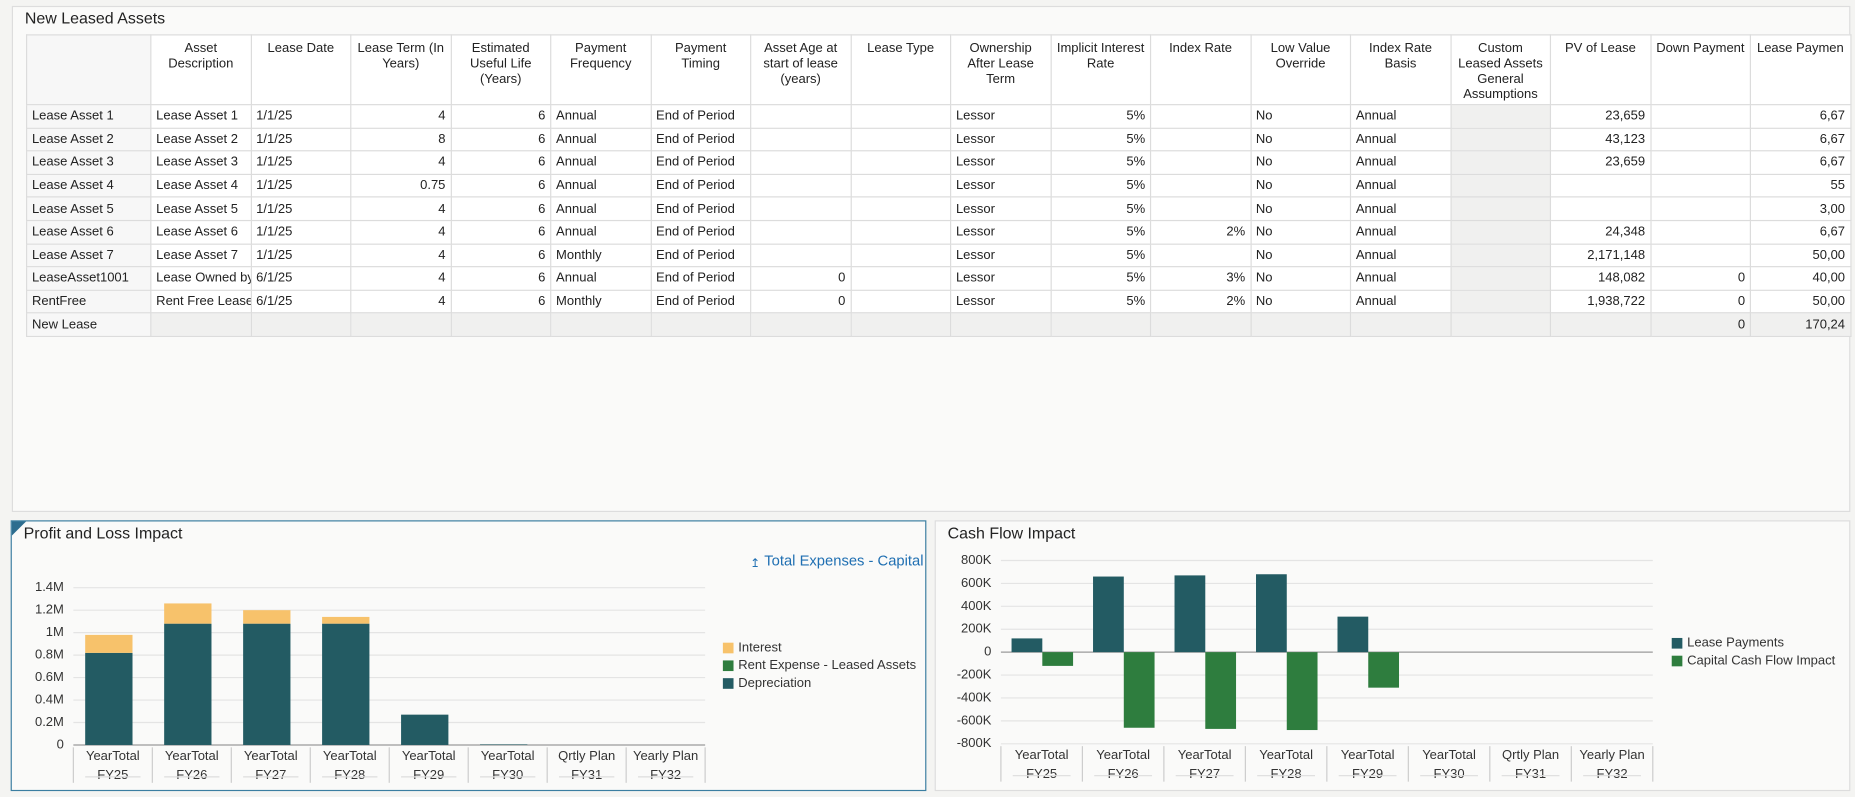  What do you see at coordinates (1700, 70) in the screenshot?
I see `column-header: Down Payment` at bounding box center [1700, 70].